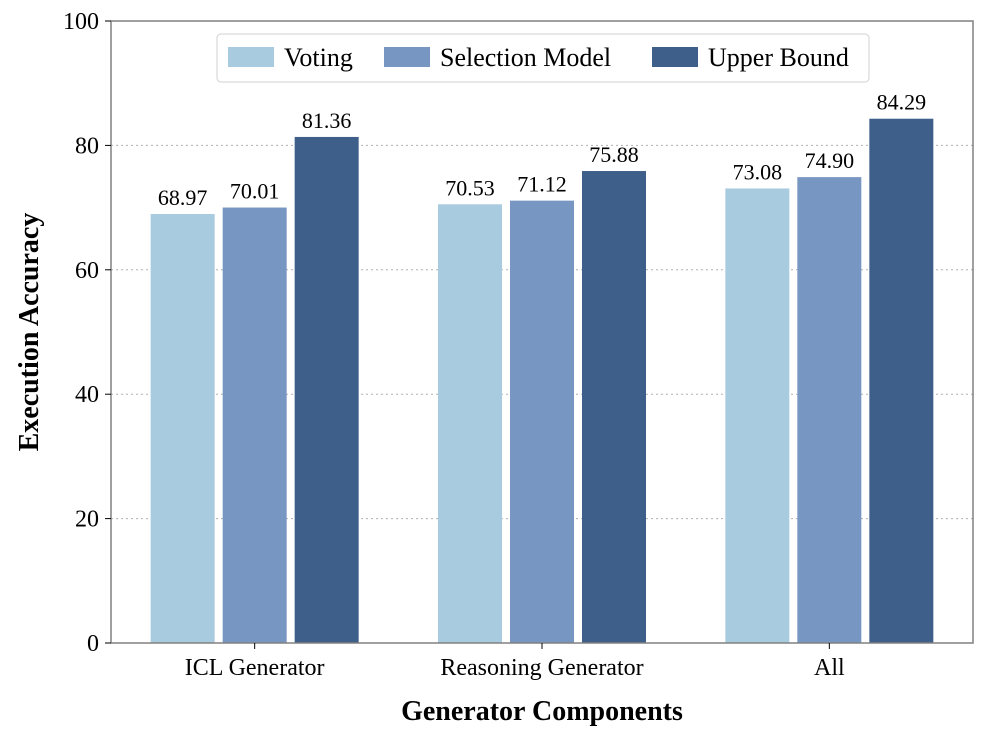 This screenshot has width=987, height=738. What do you see at coordinates (255, 191) in the screenshot?
I see `bar-value-label: 70.01` at bounding box center [255, 191].